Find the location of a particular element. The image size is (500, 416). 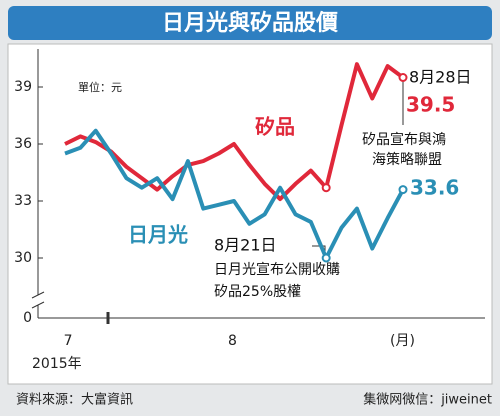

x-tick-label: 8 is located at coordinates (232, 341).